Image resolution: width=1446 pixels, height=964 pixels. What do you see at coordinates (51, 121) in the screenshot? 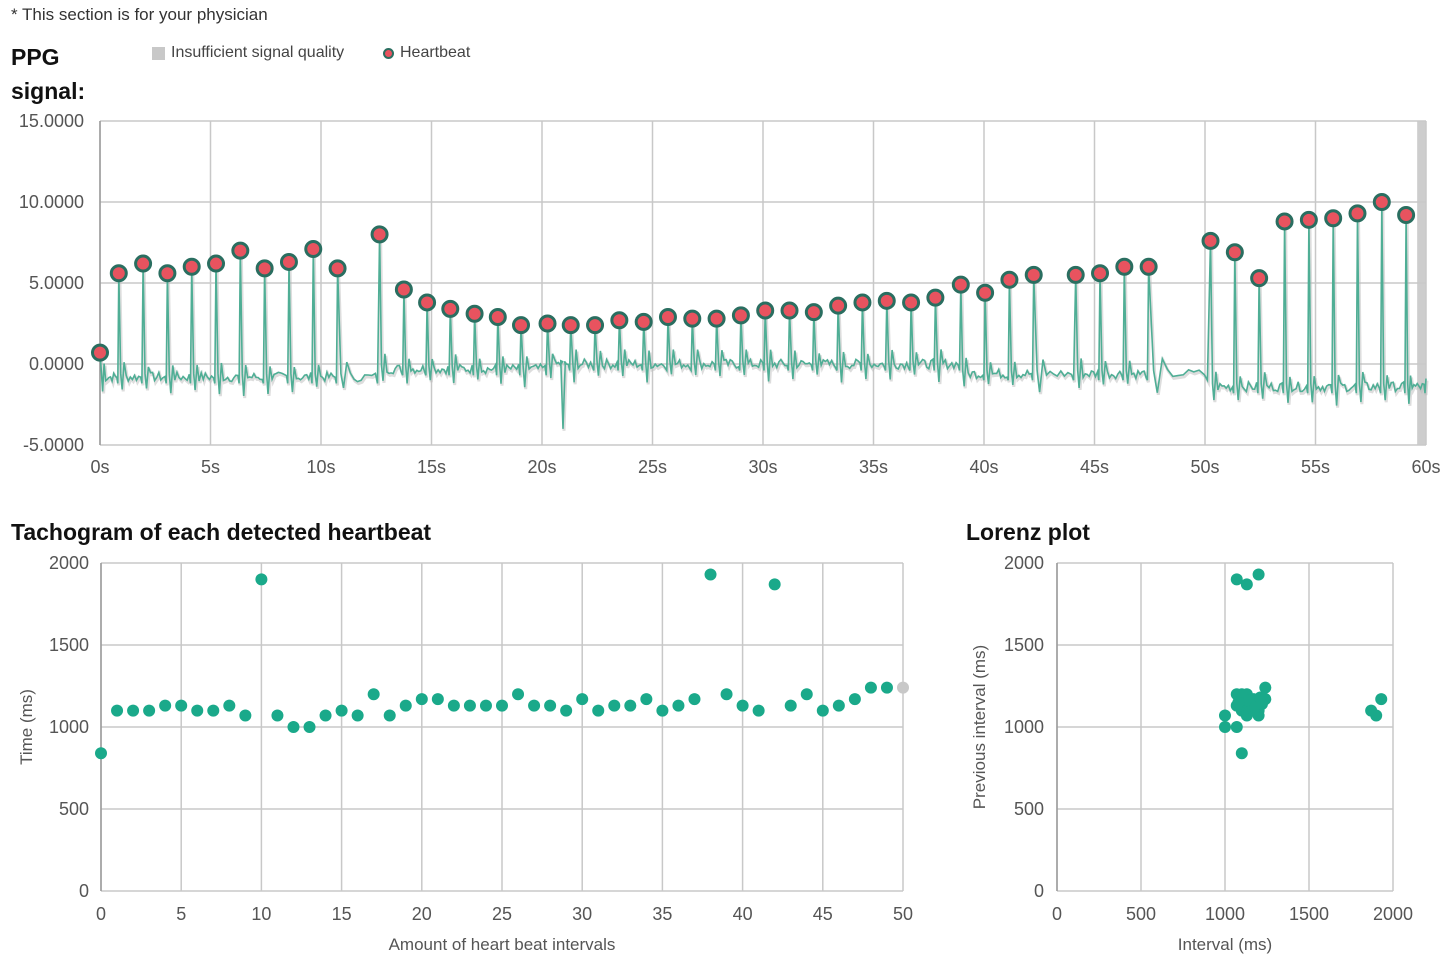
I see `ppg-y-tick-label: 15.0000` at bounding box center [51, 121].